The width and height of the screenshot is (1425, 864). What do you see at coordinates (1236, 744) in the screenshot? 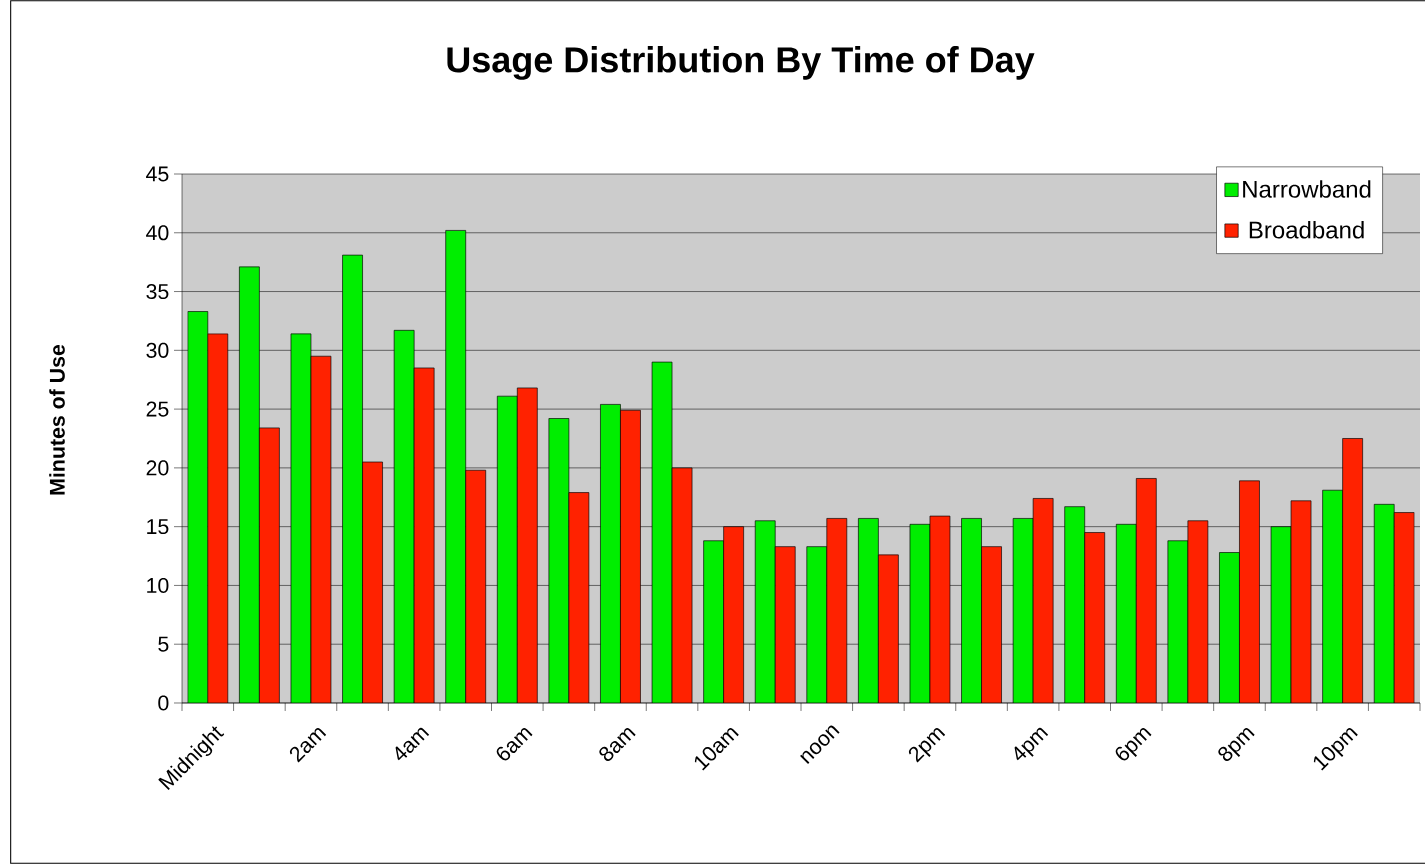
I see `x-tick-label: 8pm` at bounding box center [1236, 744].